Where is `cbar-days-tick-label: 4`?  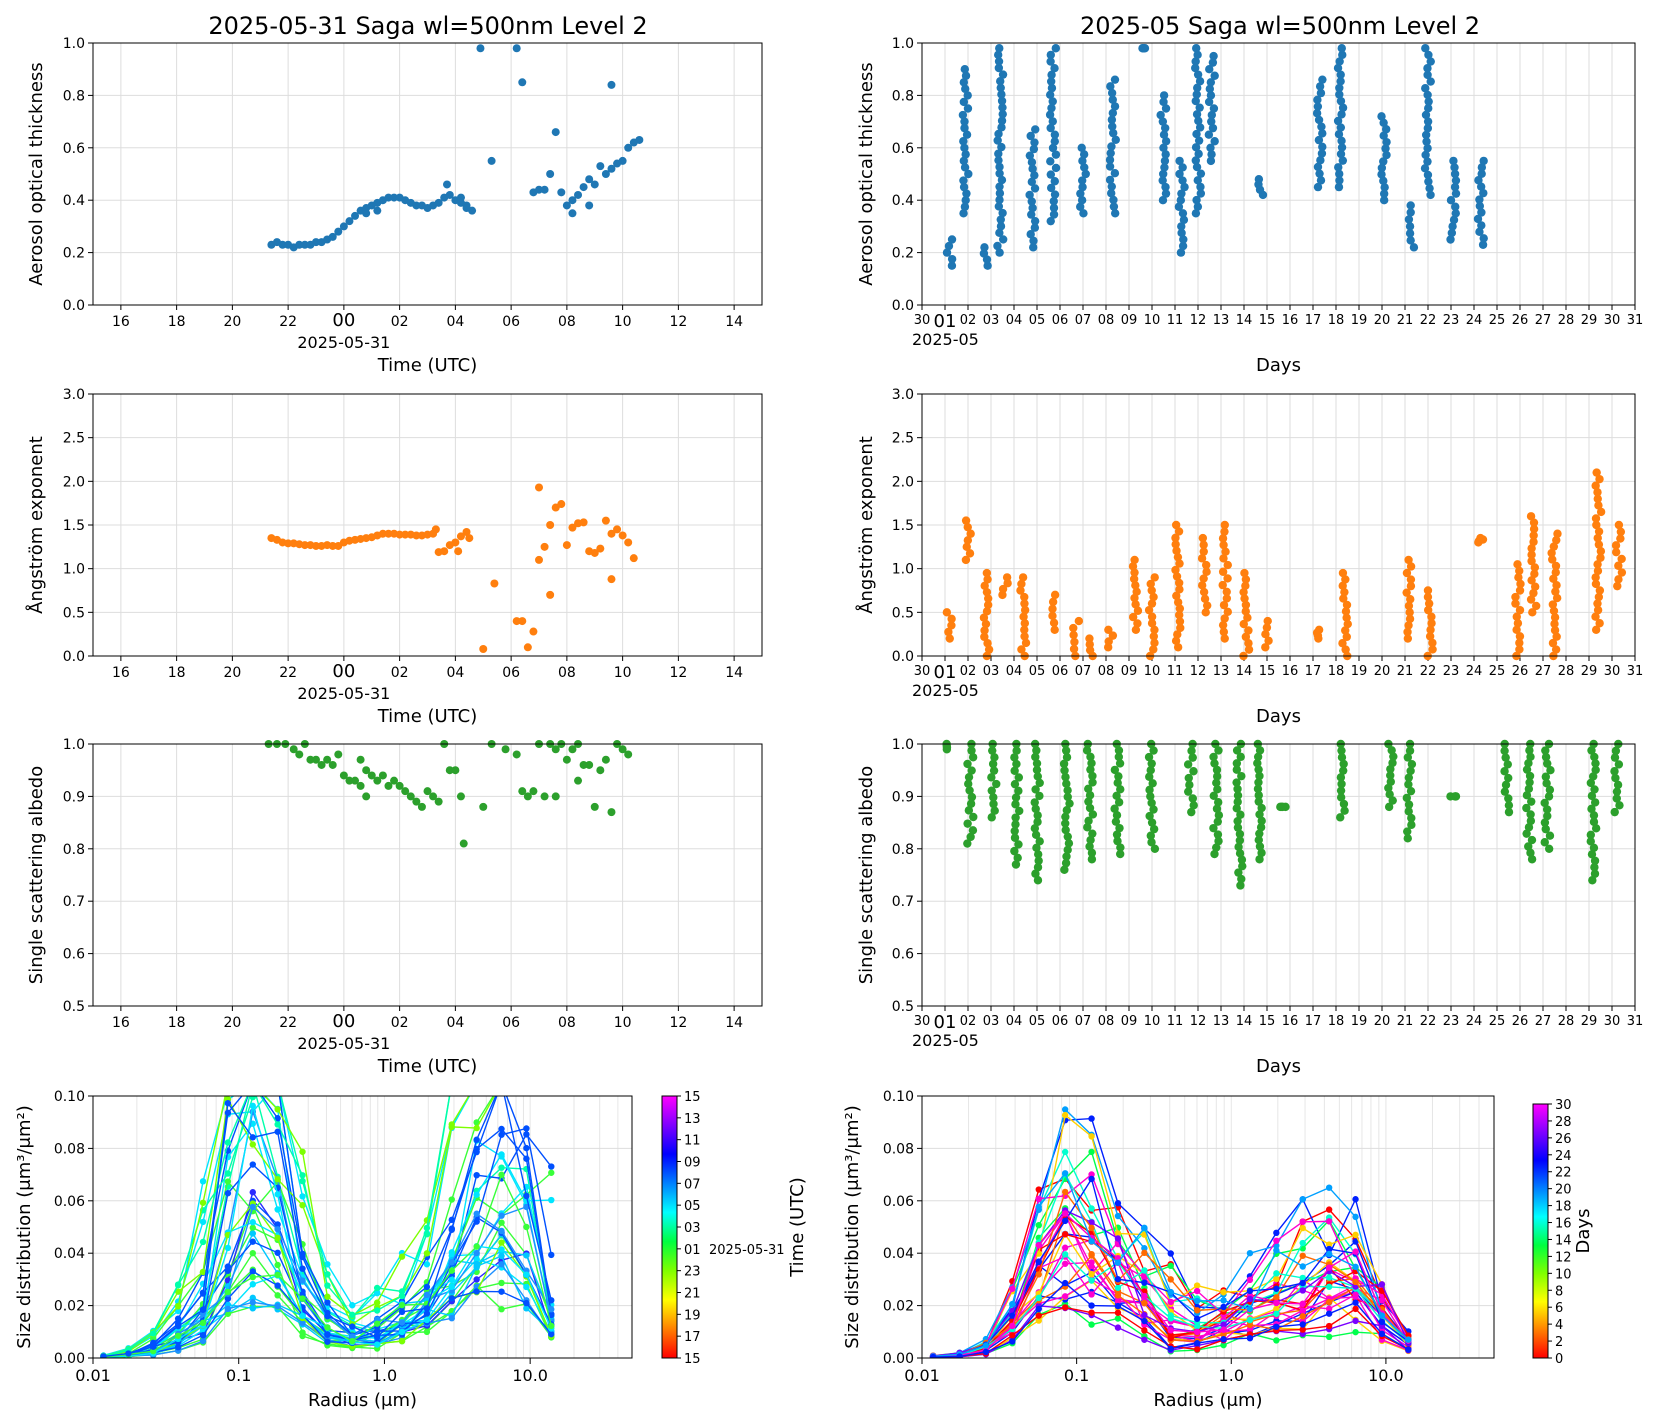
cbar-days-tick-label: 4 is located at coordinates (1559, 1325).